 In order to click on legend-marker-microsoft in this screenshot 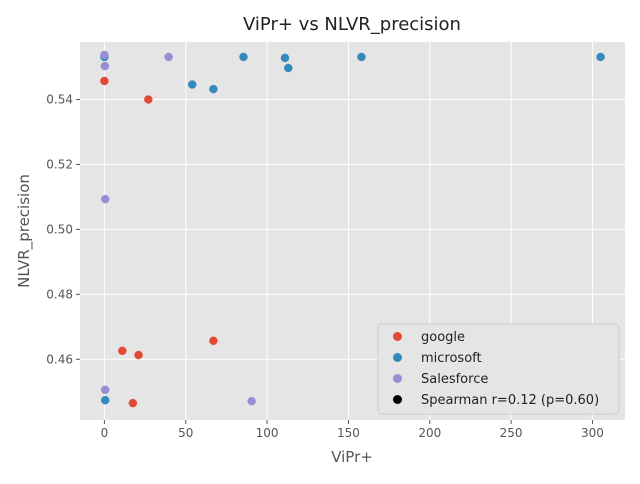, I will do `click(397, 357)`.